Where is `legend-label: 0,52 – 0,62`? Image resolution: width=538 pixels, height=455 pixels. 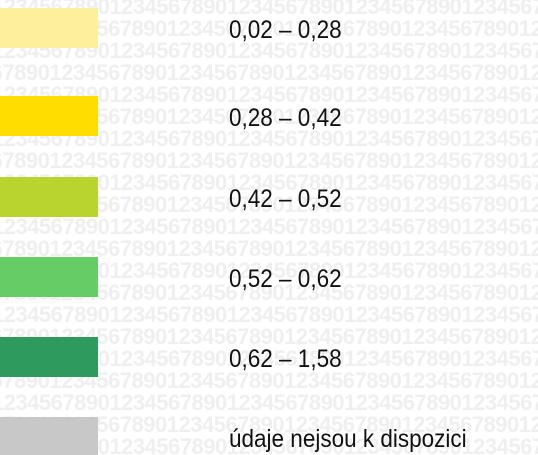
legend-label: 0,52 – 0,62 is located at coordinates (285, 279).